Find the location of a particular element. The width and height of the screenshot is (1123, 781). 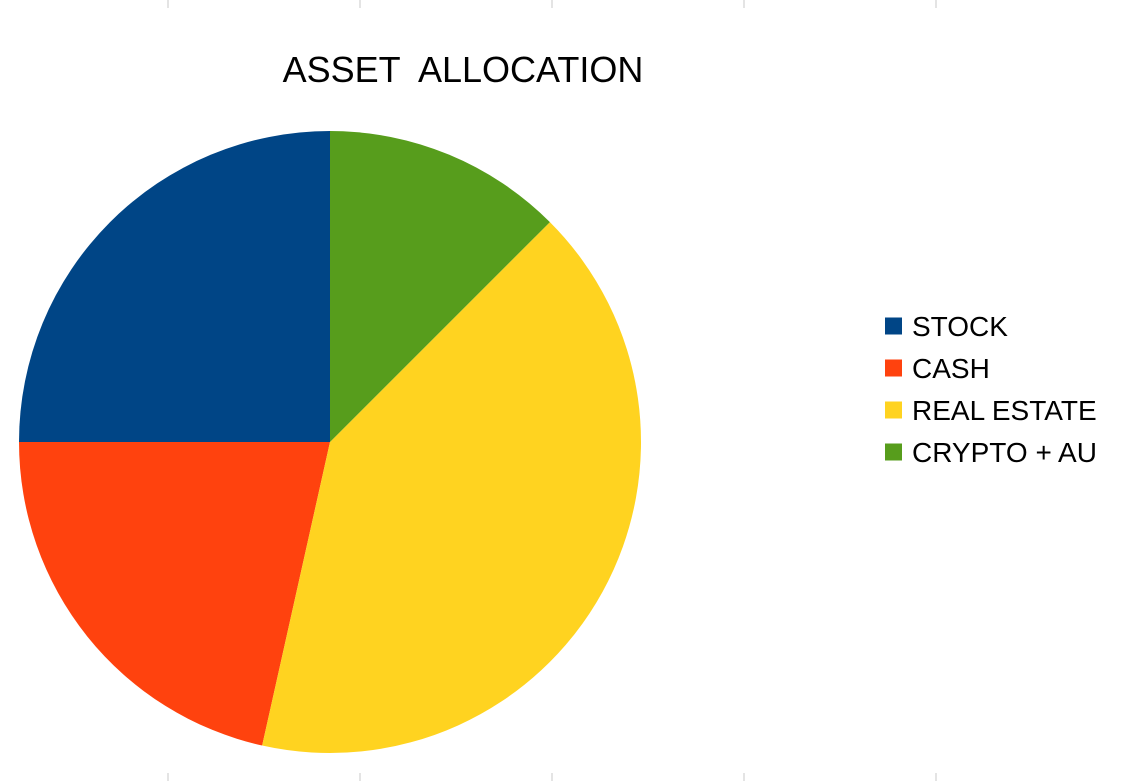

legend-label-crypto-au: CRYPTO + AU is located at coordinates (1004, 452).